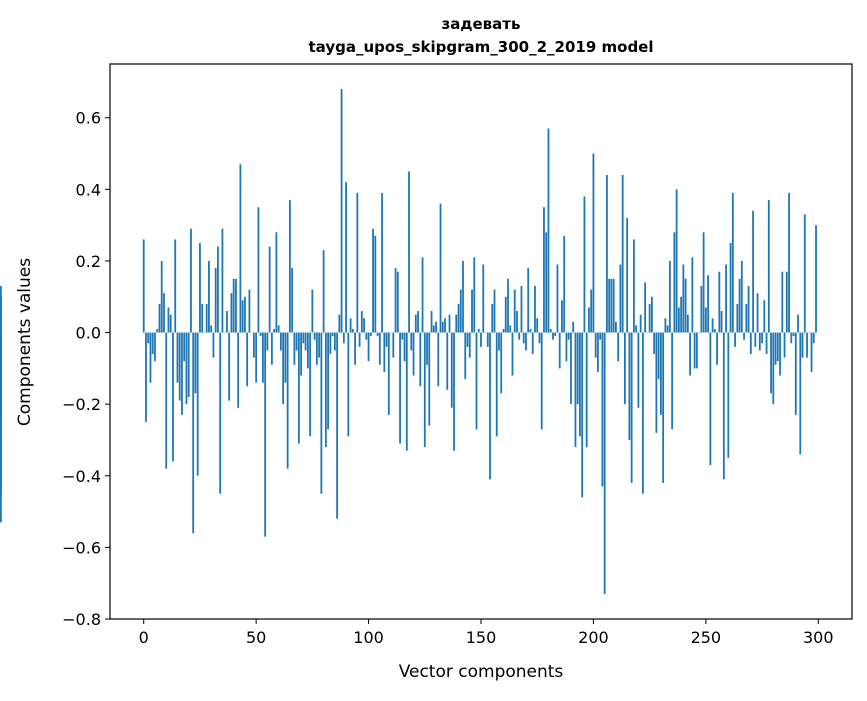  I want to click on x-tick-label: 200, so click(593, 637).